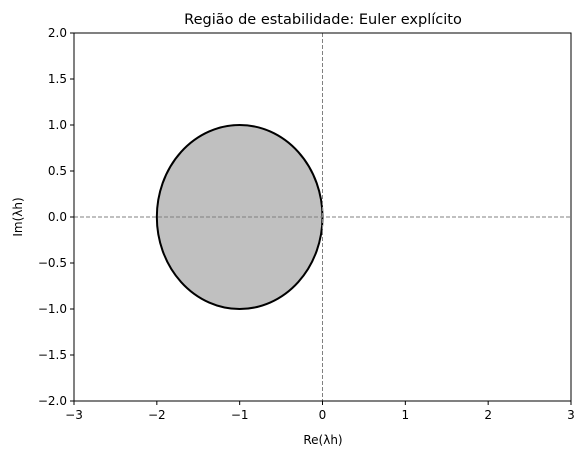 Image resolution: width=585 pixels, height=457 pixels. Describe the element at coordinates (323, 415) in the screenshot. I see `x-tick-label: 0` at that location.